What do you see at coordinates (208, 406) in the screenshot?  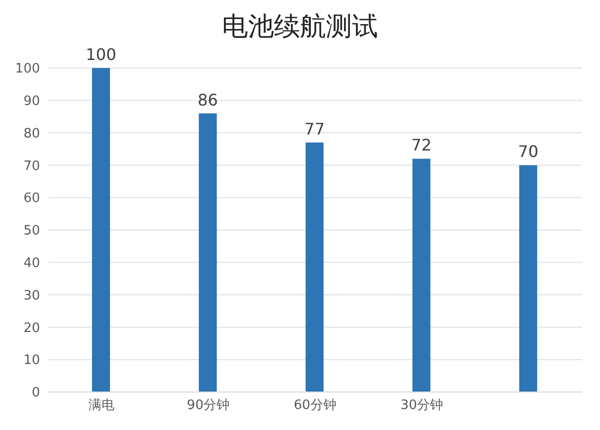 I see `x-tick-label: 90分钟` at bounding box center [208, 406].